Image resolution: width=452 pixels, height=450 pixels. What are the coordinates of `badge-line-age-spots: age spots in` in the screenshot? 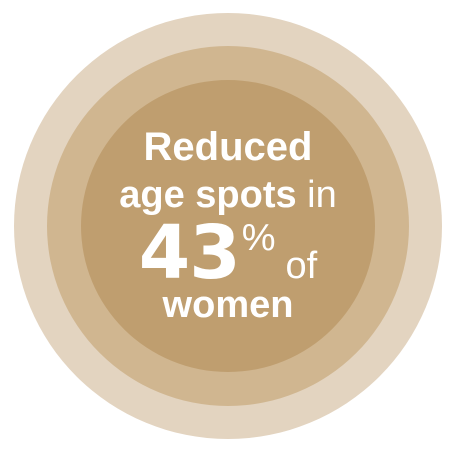 It's located at (228, 195).